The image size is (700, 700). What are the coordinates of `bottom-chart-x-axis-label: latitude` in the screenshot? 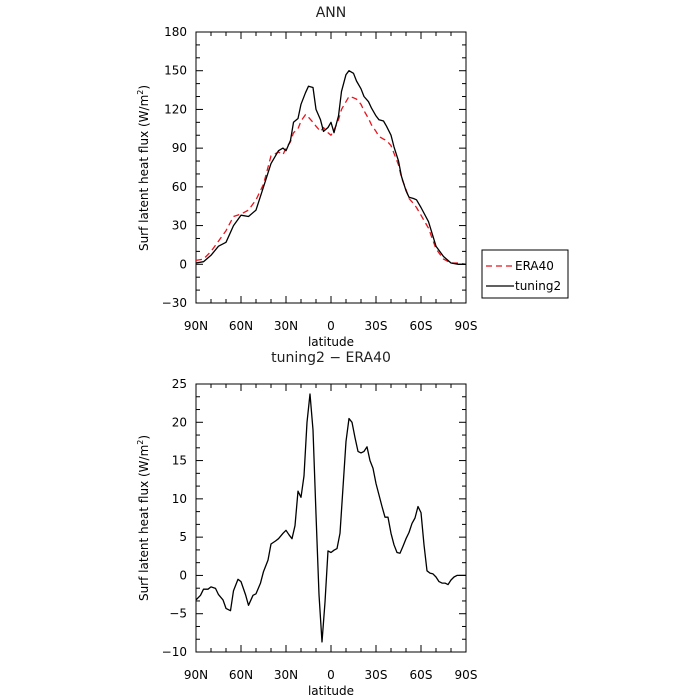 It's located at (331, 691).